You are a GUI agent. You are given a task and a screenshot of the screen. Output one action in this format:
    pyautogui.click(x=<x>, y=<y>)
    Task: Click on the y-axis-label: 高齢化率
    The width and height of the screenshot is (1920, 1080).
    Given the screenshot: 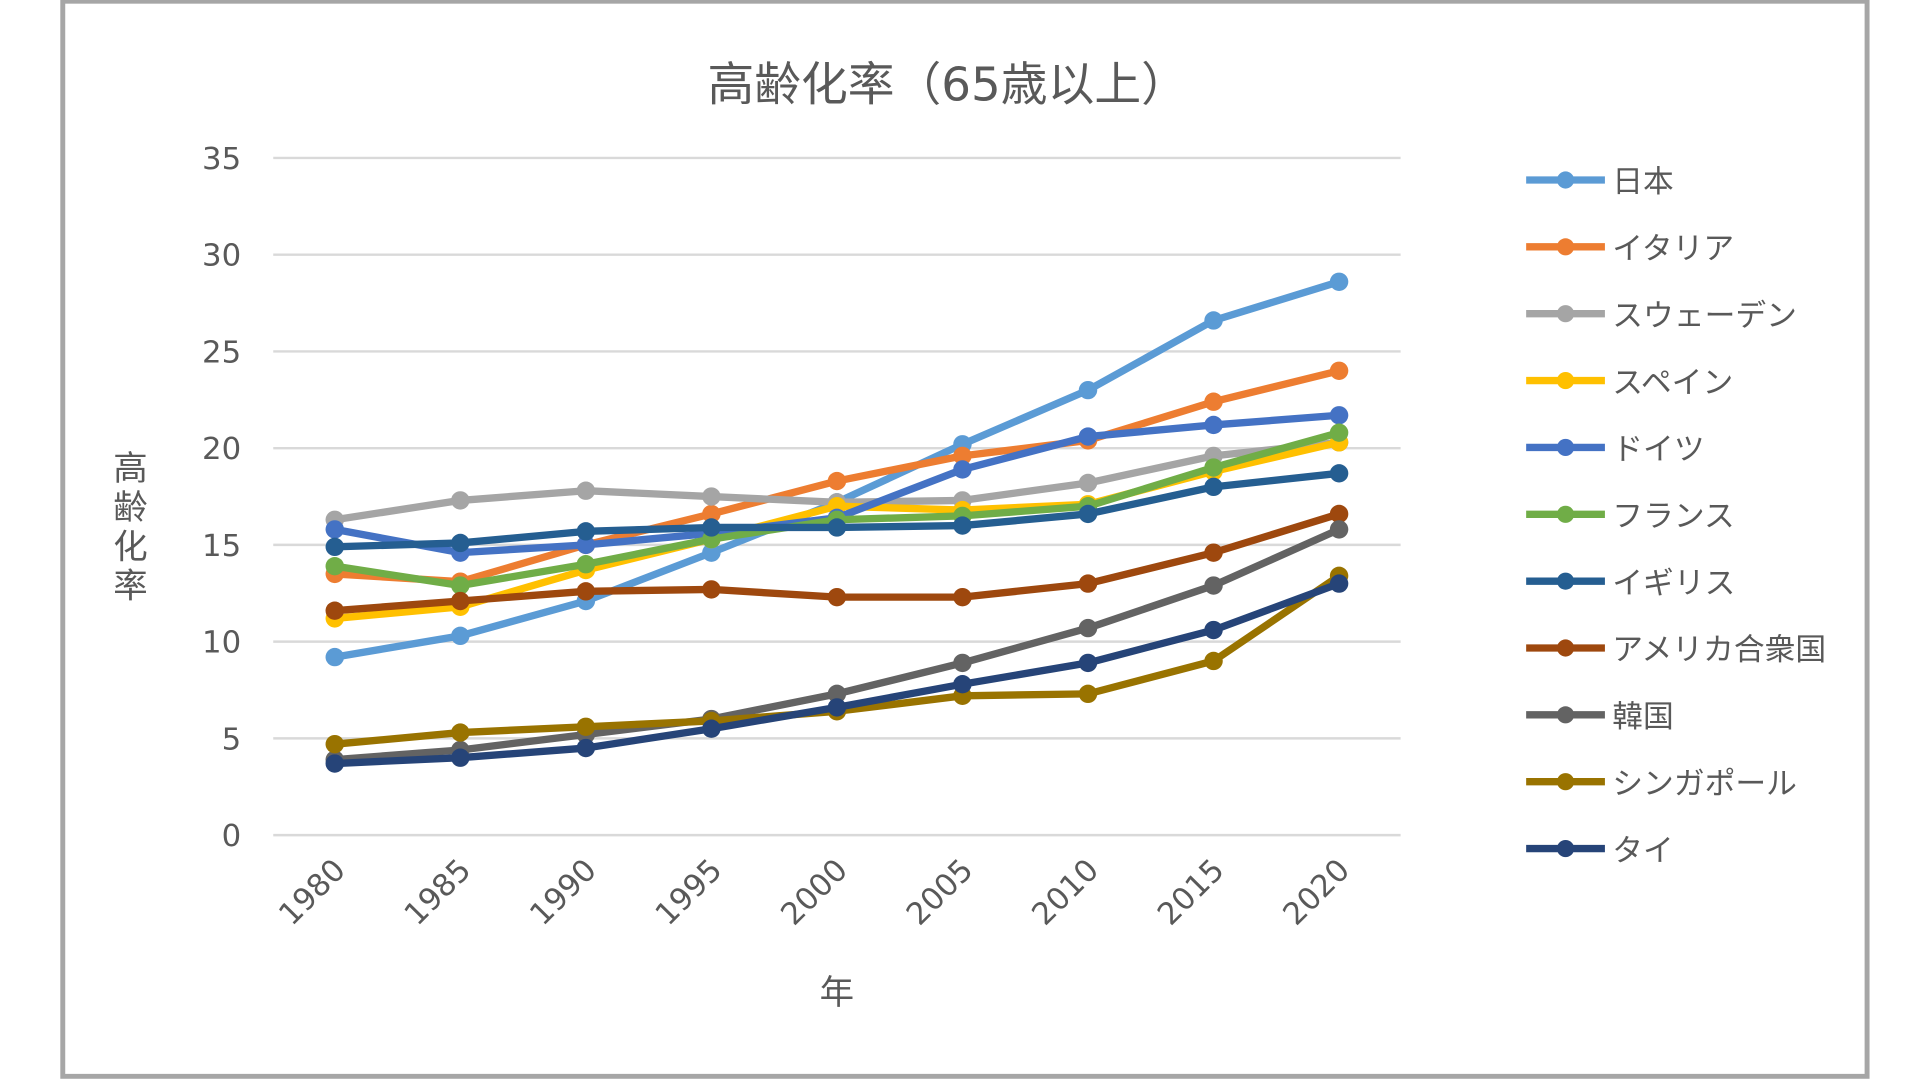 What is the action you would take?
    pyautogui.click(x=130, y=527)
    